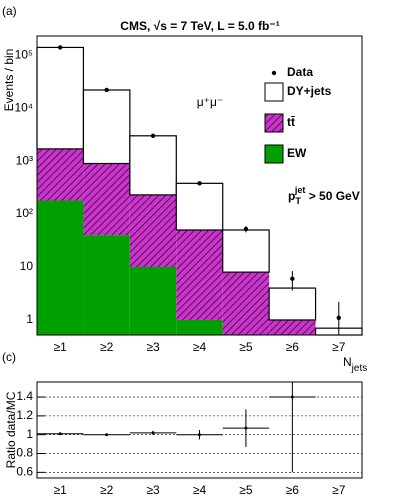  I want to click on y-tick-label: 10³, so click(24, 160).